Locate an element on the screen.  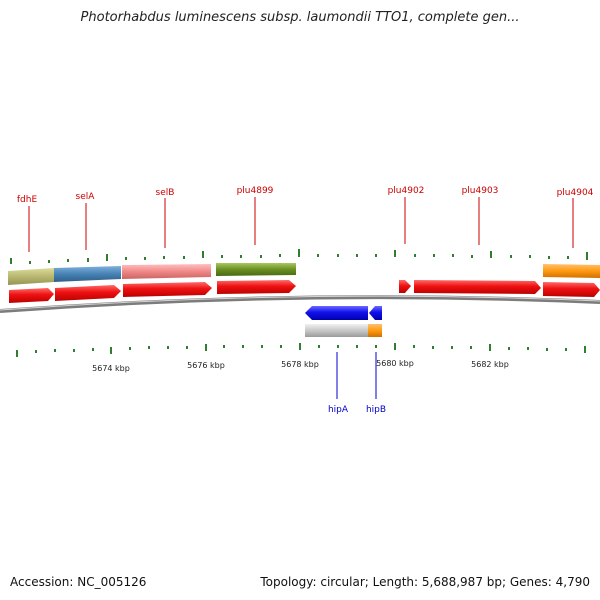
kbp-label-5674: 5674 kbp is located at coordinates (111, 368).